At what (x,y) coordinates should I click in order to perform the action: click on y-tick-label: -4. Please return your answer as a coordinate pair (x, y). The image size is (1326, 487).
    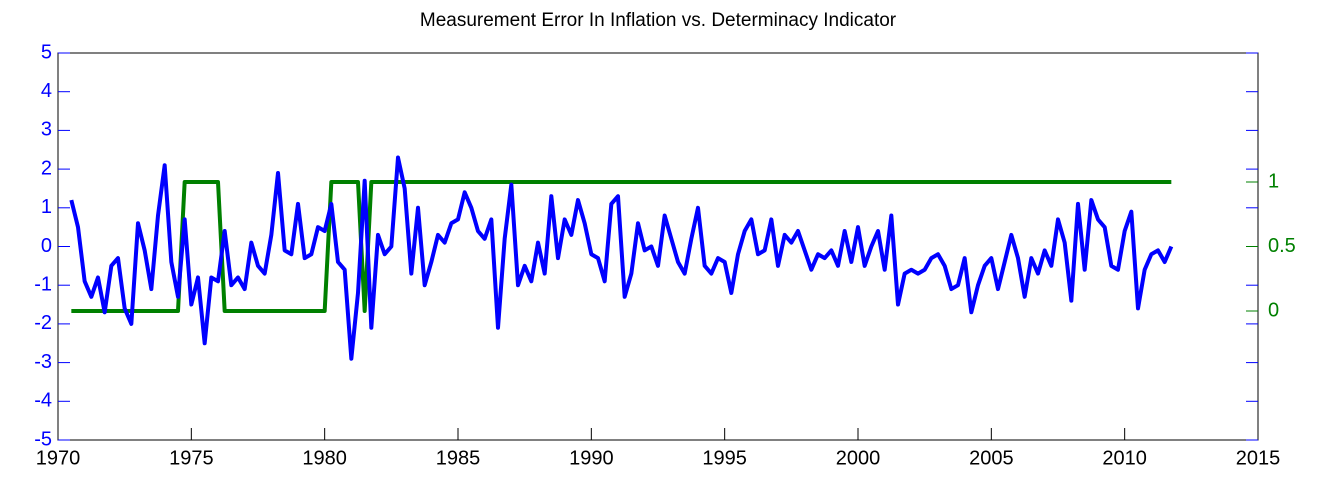
    Looking at the image, I should click on (43, 401).